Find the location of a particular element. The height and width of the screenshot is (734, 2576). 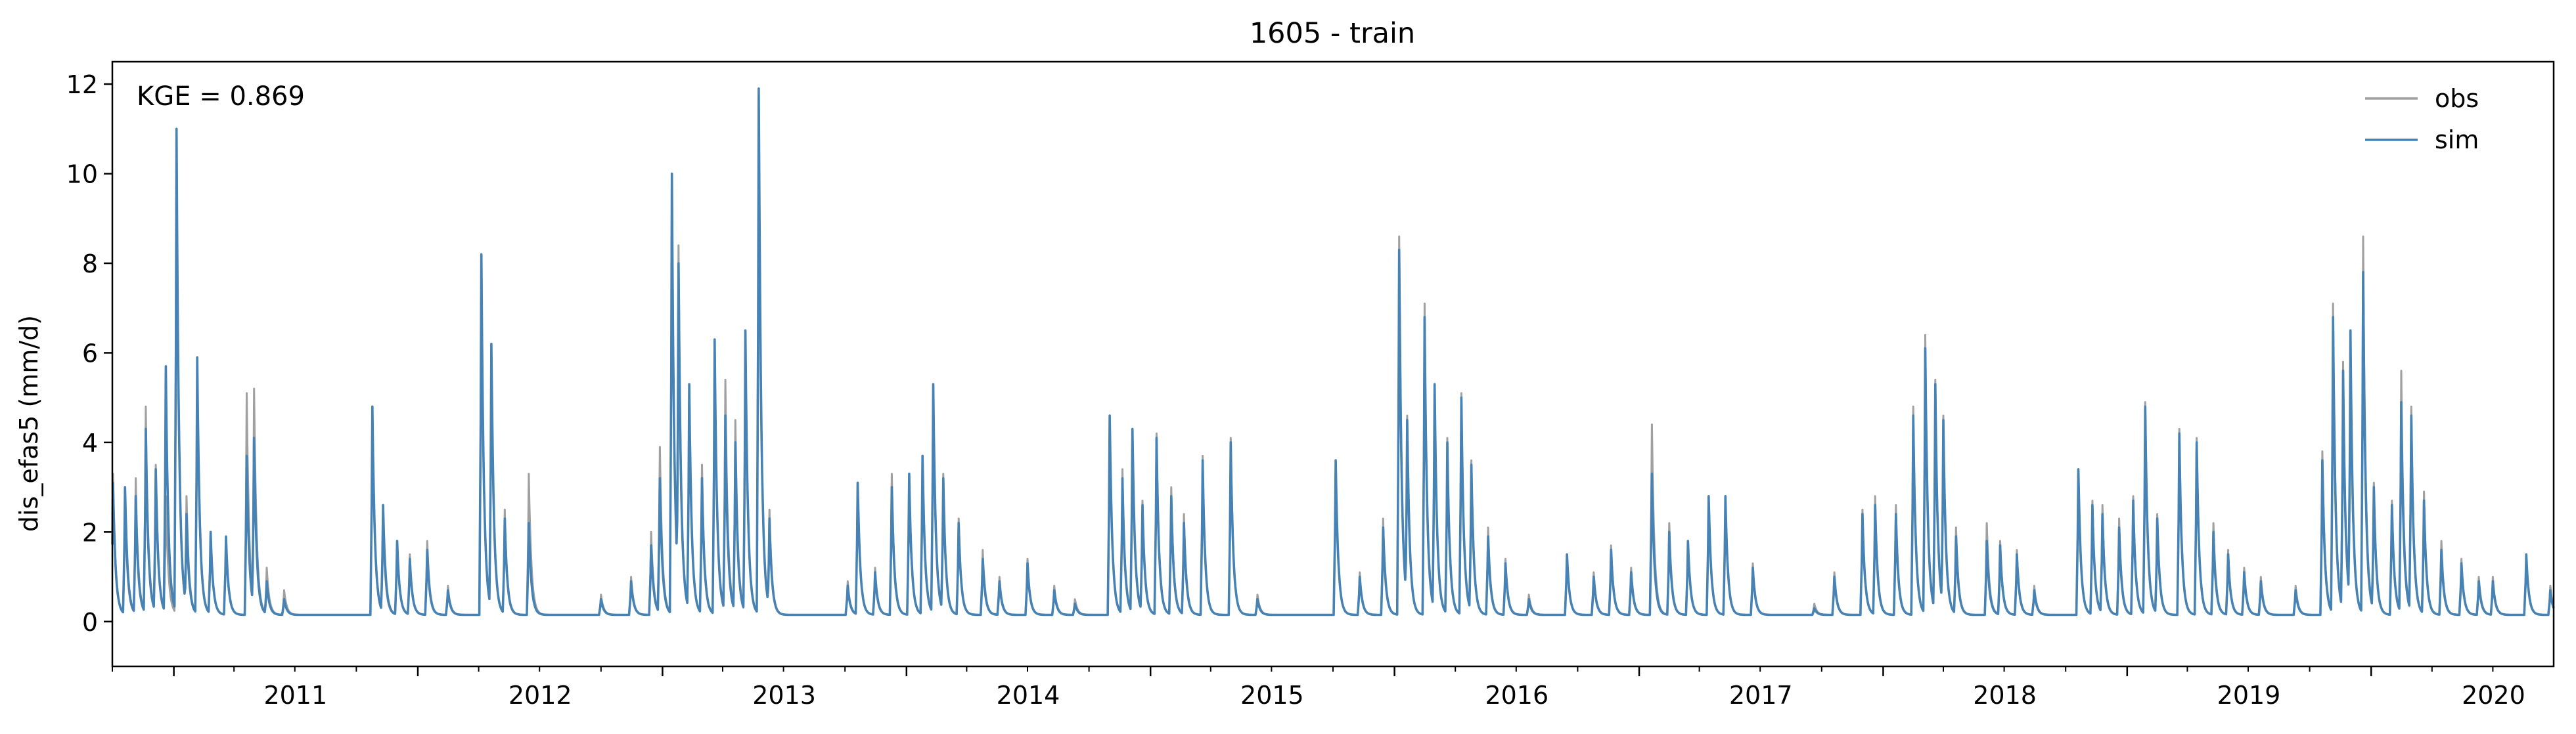

x-tick-label: 2016 is located at coordinates (1516, 695).